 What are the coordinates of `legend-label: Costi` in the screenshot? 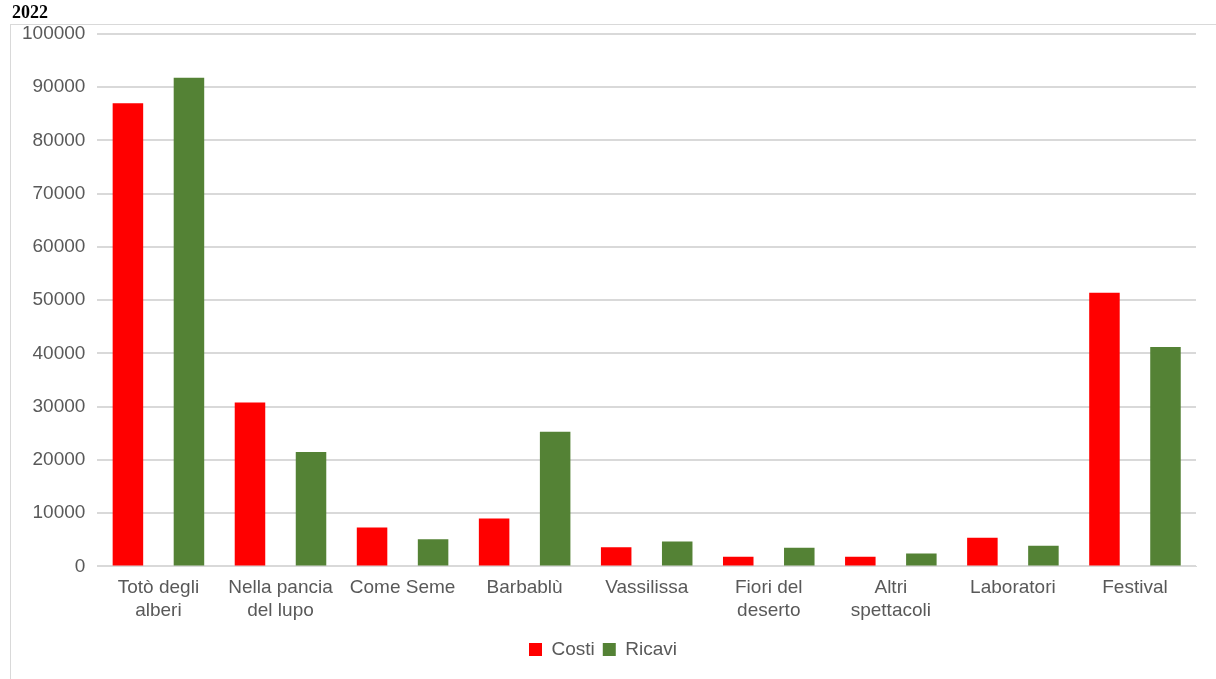 It's located at (573, 648).